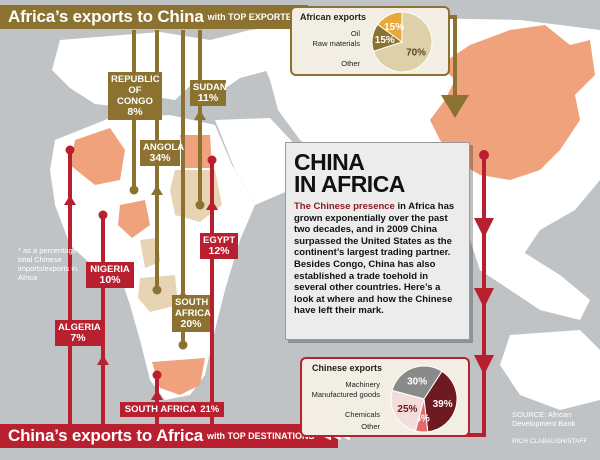 The image size is (600, 460). I want to click on country-pct: 10%, so click(110, 280).